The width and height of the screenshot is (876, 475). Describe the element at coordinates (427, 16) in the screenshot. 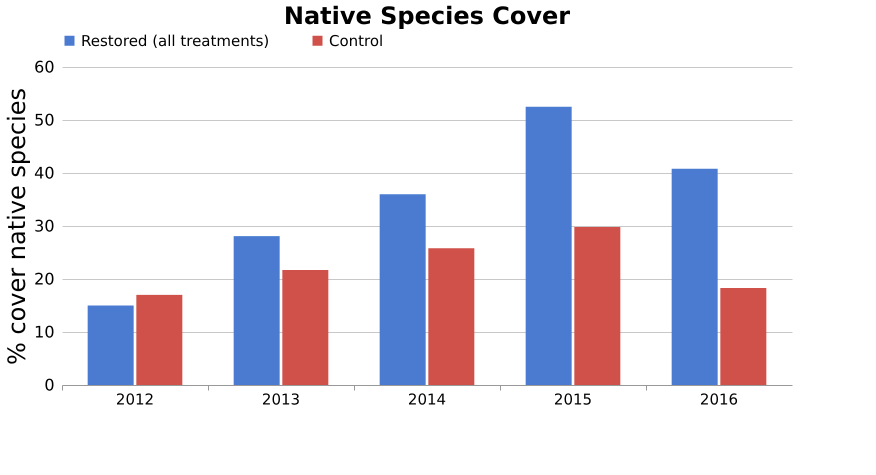

I see `chart-title: Native Species Cover` at that location.